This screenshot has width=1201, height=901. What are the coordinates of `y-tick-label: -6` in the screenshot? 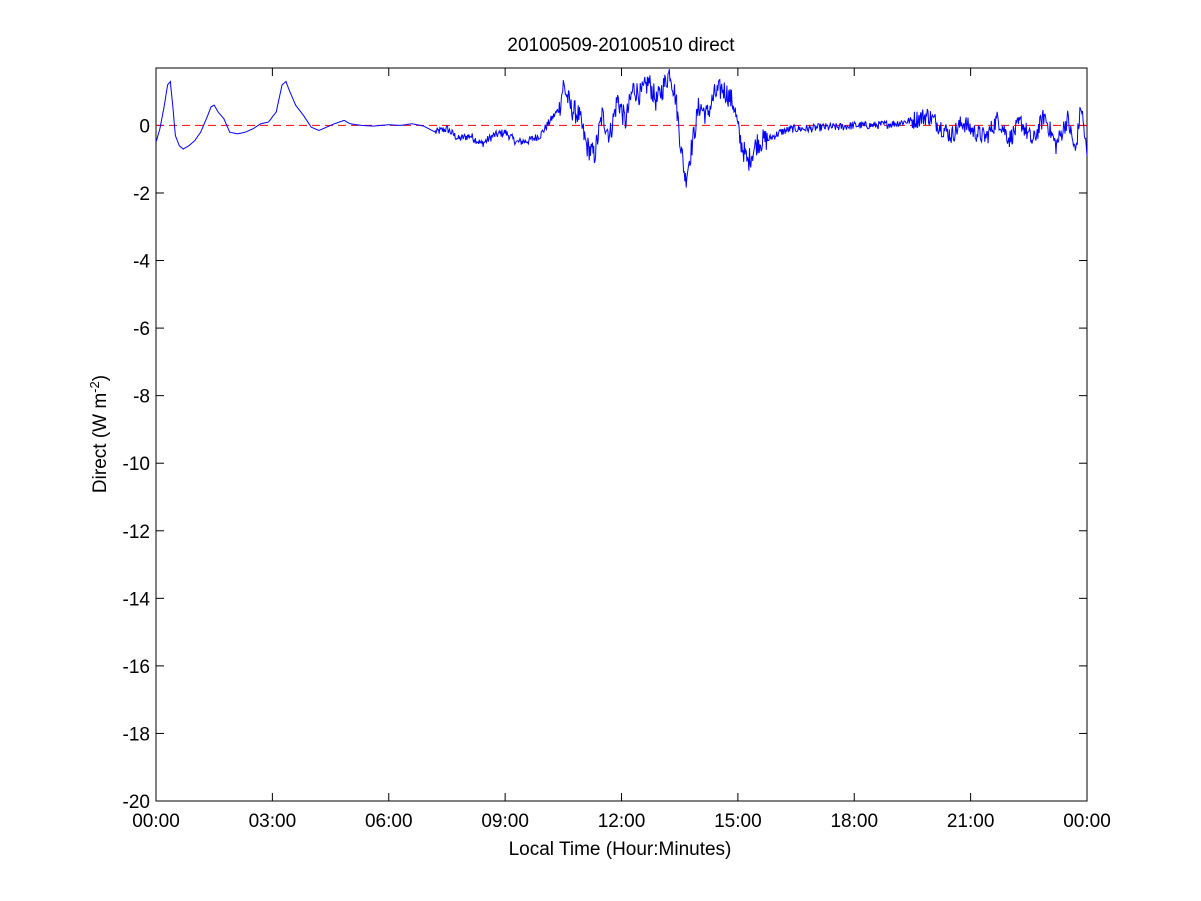 It's located at (141, 329).